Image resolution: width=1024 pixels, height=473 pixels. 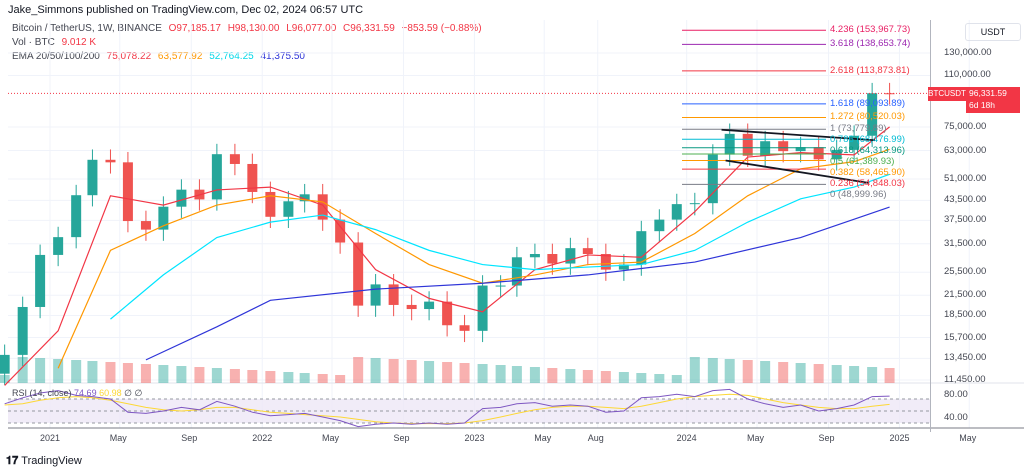 What do you see at coordinates (51, 461) in the screenshot?
I see `brand-name: TradingView` at bounding box center [51, 461].